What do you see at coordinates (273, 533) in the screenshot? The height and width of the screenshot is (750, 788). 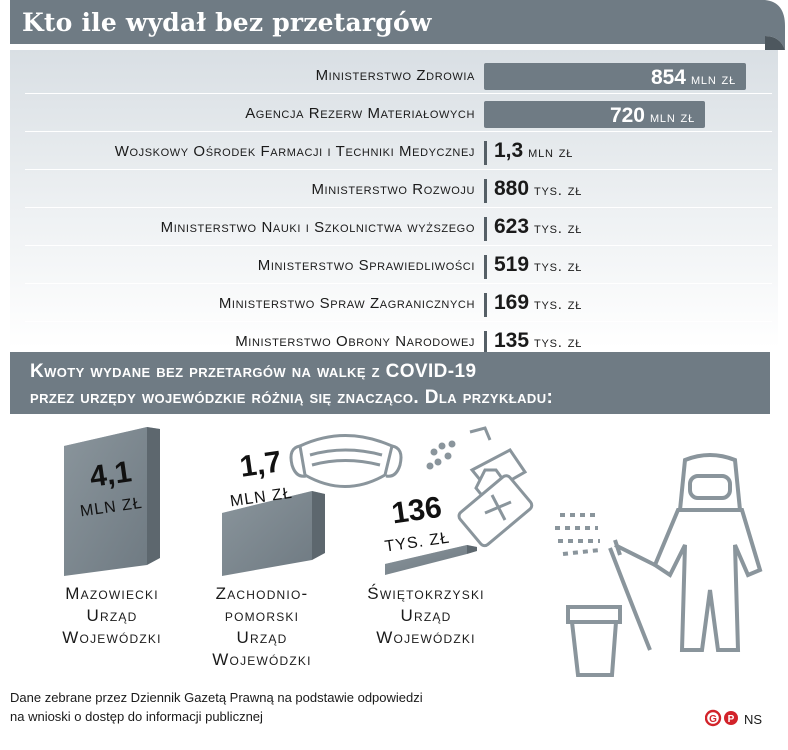 I see `block-zachodniopomorski` at bounding box center [273, 533].